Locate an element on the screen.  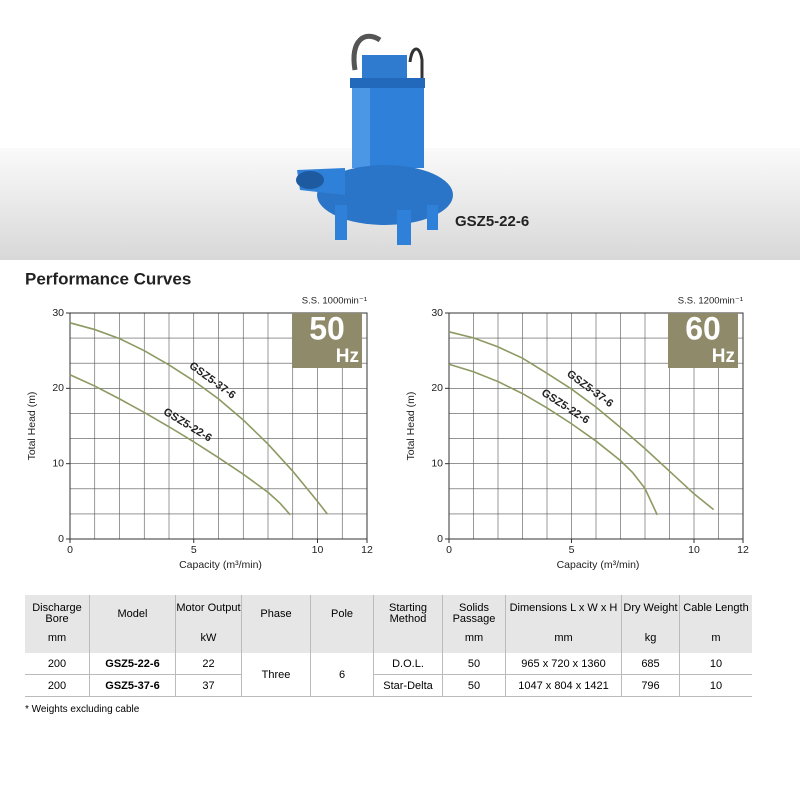
cell: Star-Delta is located at coordinates (408, 685).